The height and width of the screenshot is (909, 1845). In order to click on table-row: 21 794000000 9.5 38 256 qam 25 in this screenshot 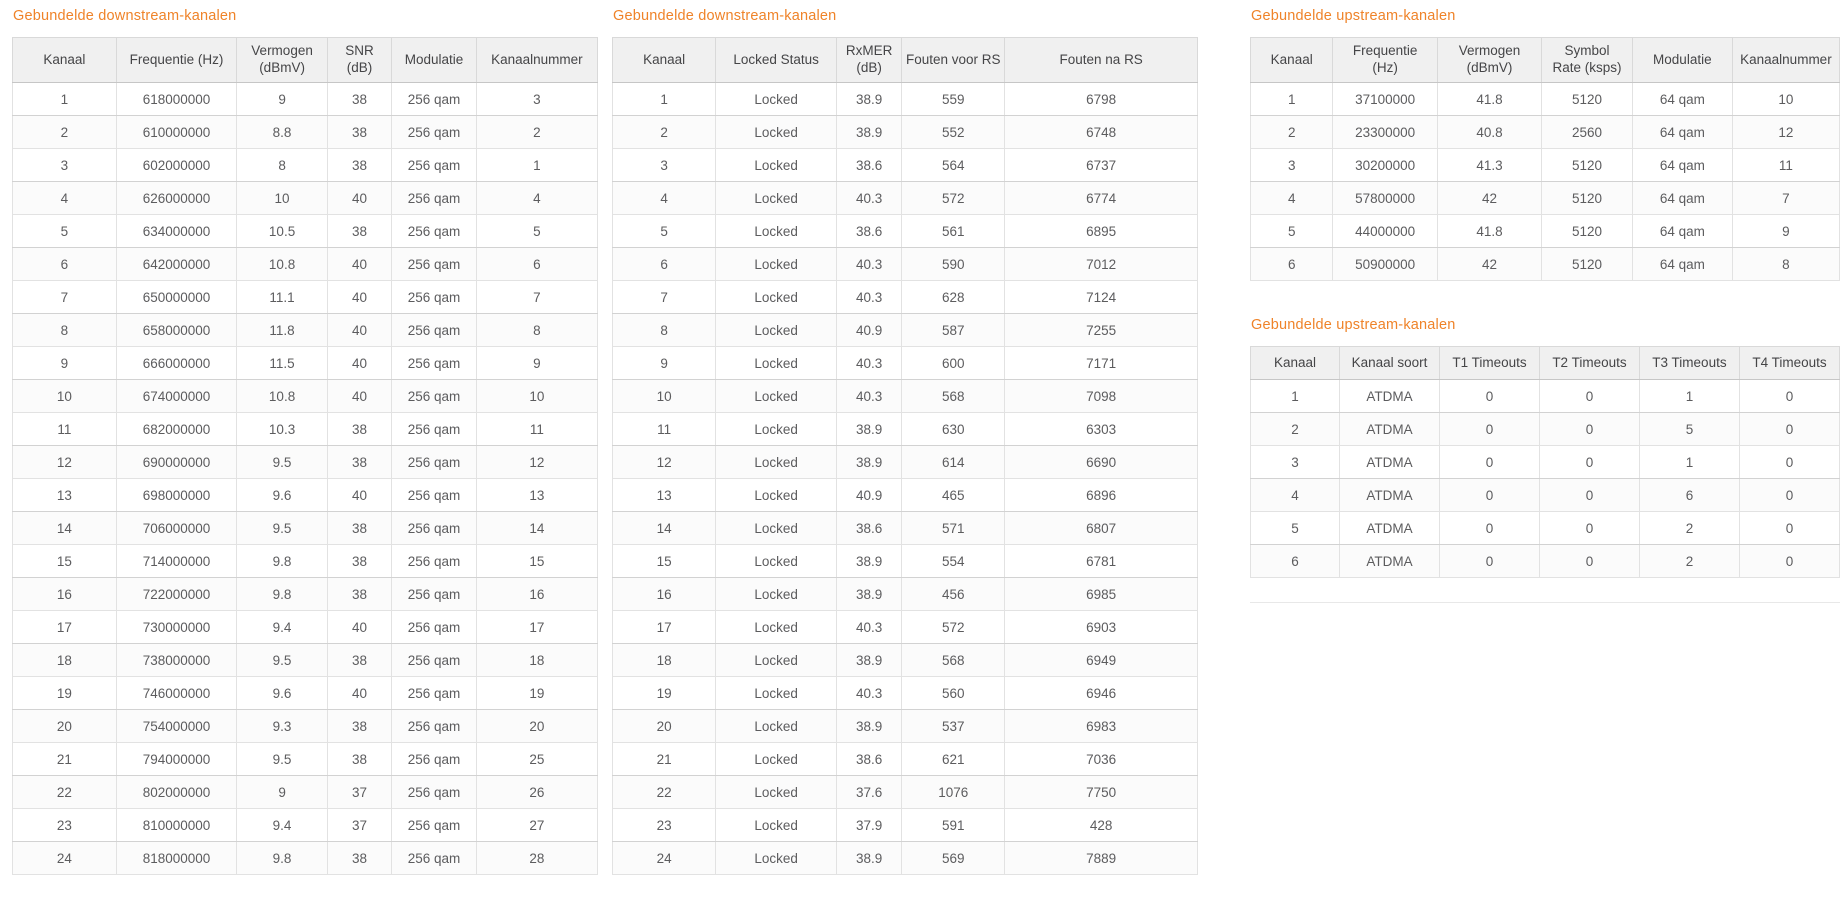, I will do `click(305, 759)`.